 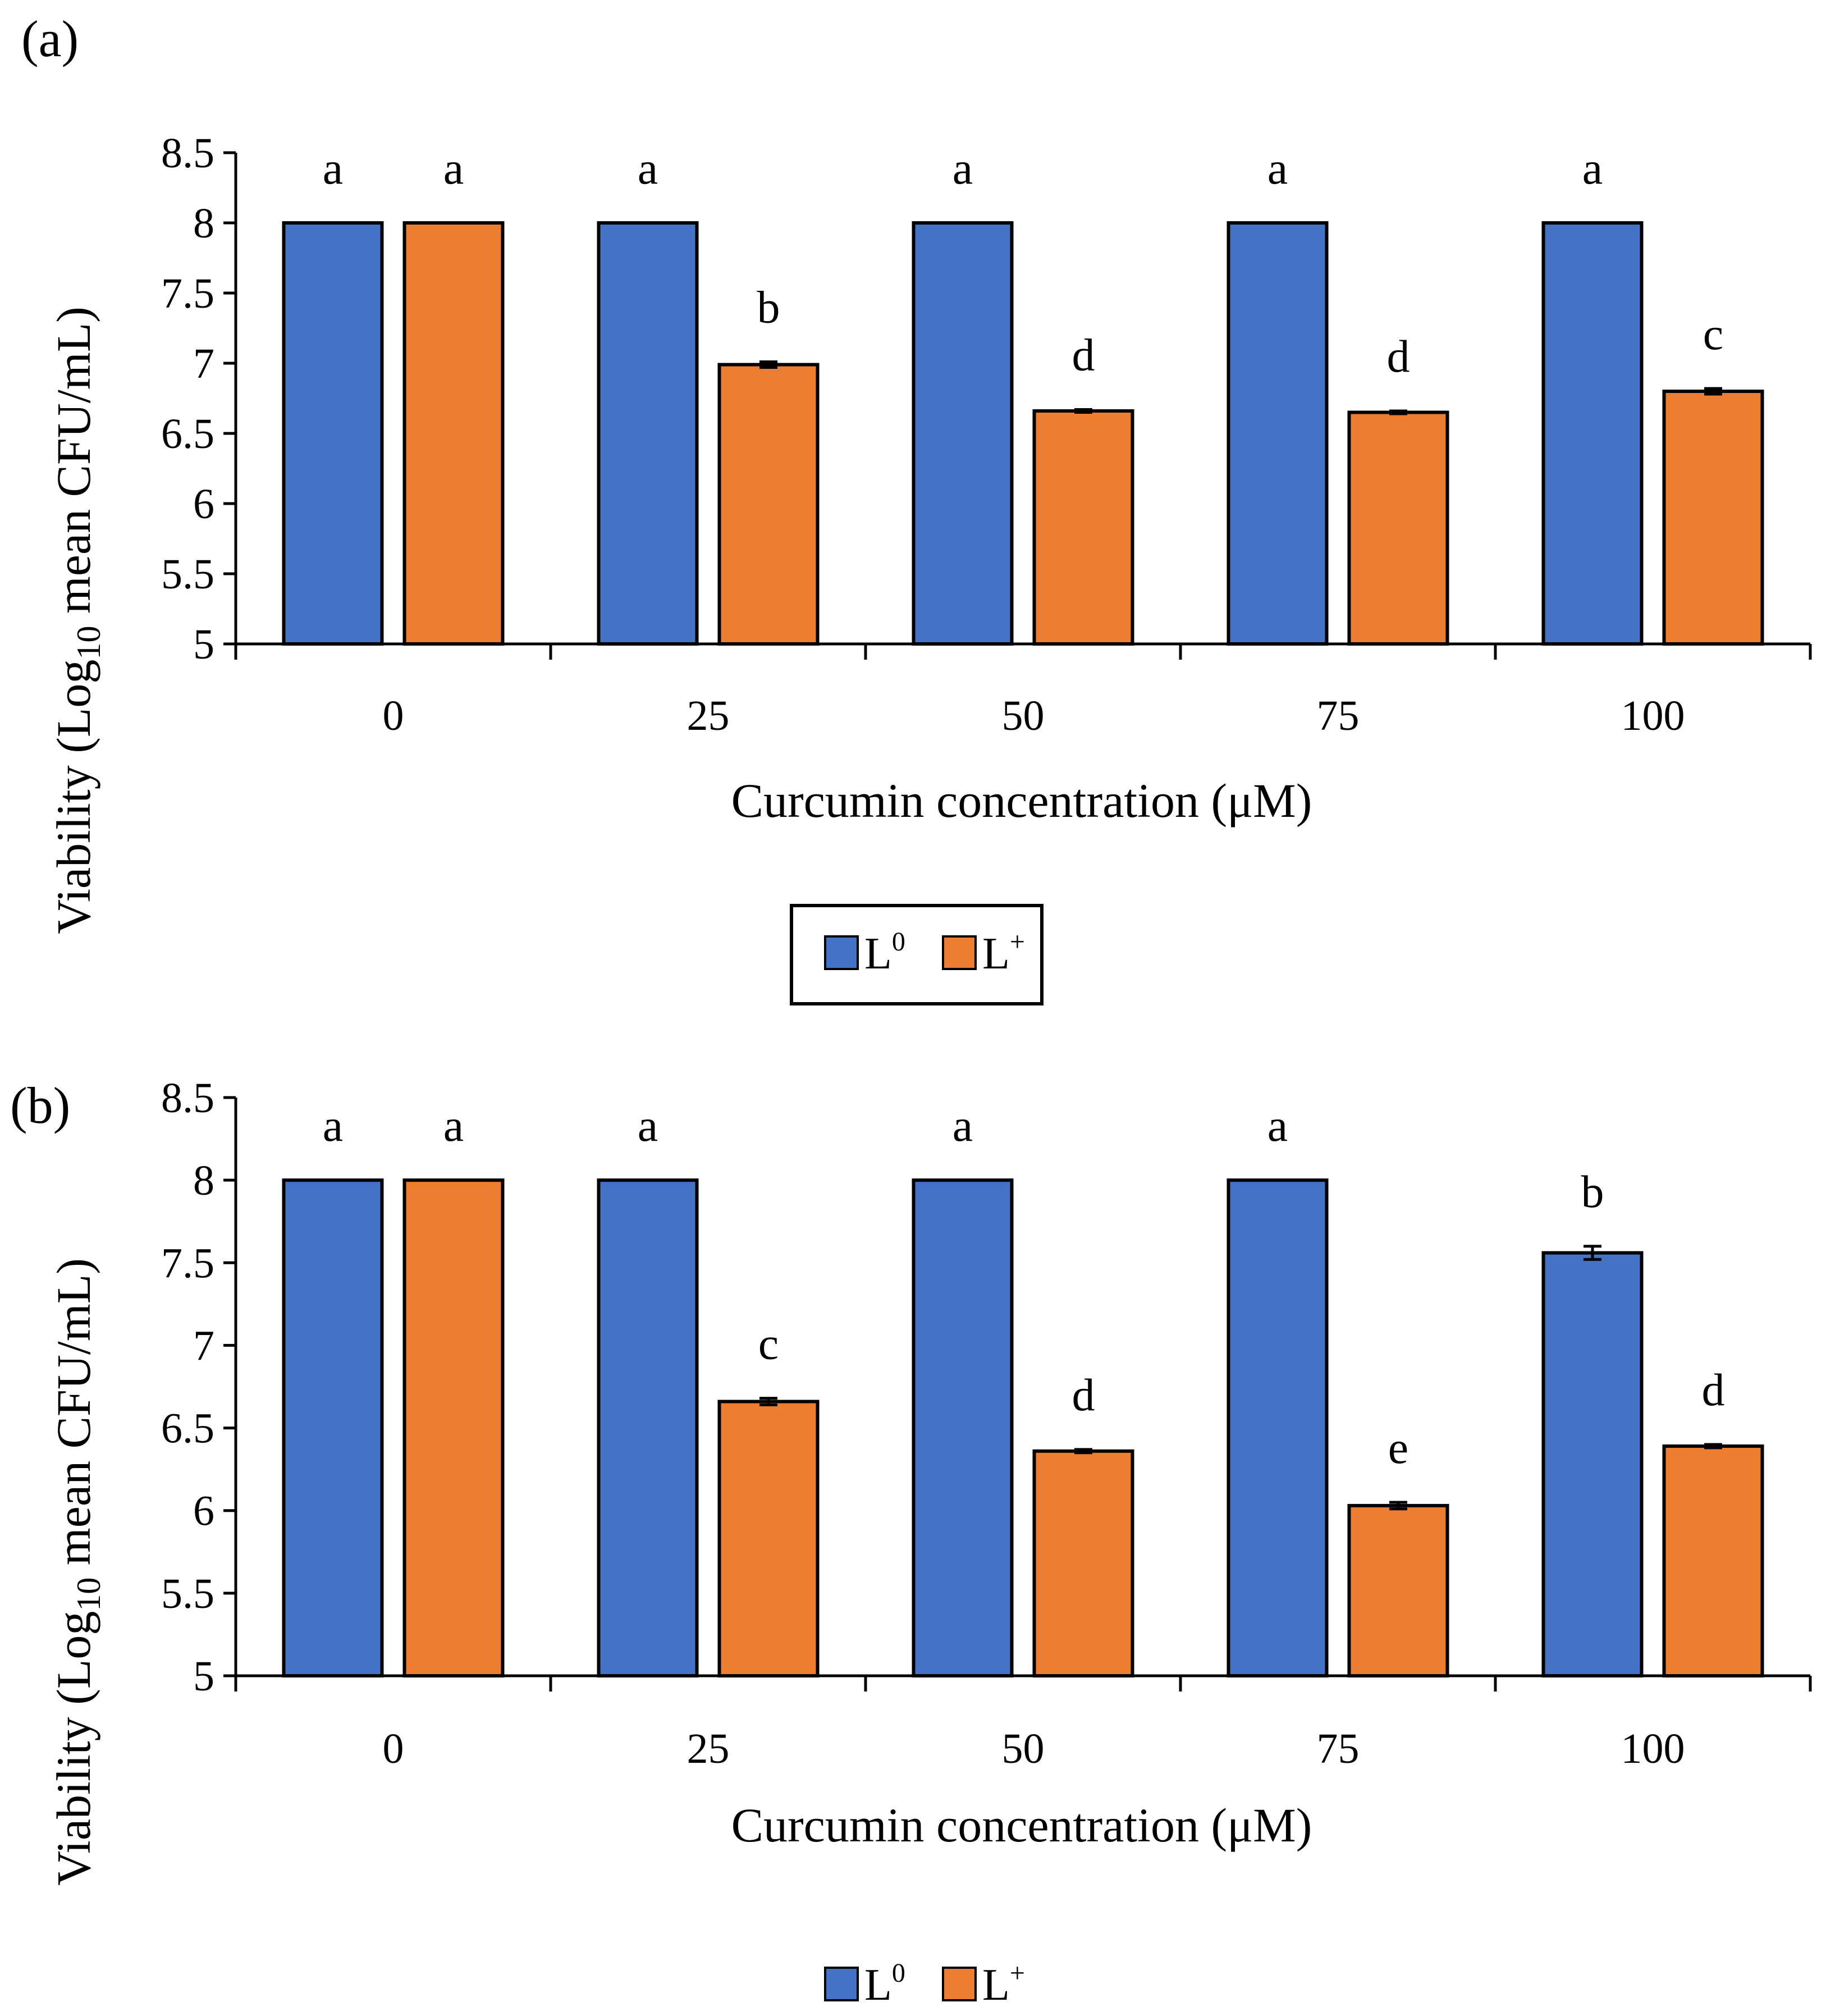 What do you see at coordinates (50, 38) in the screenshot?
I see `panel-label: (a)` at bounding box center [50, 38].